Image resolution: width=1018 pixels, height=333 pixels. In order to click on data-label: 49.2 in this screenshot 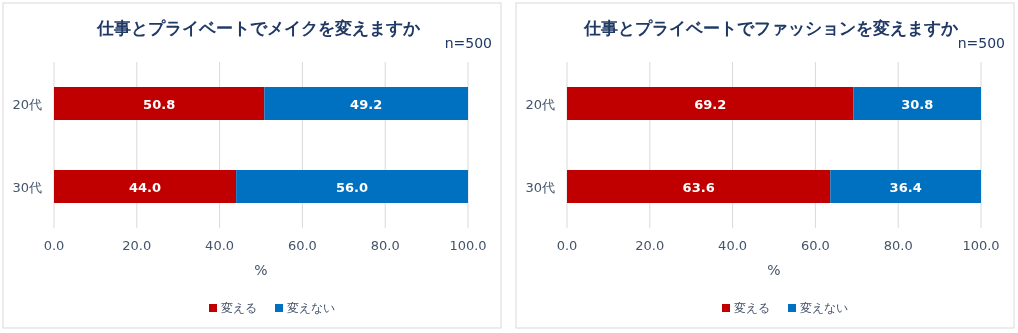, I will do `click(366, 104)`.